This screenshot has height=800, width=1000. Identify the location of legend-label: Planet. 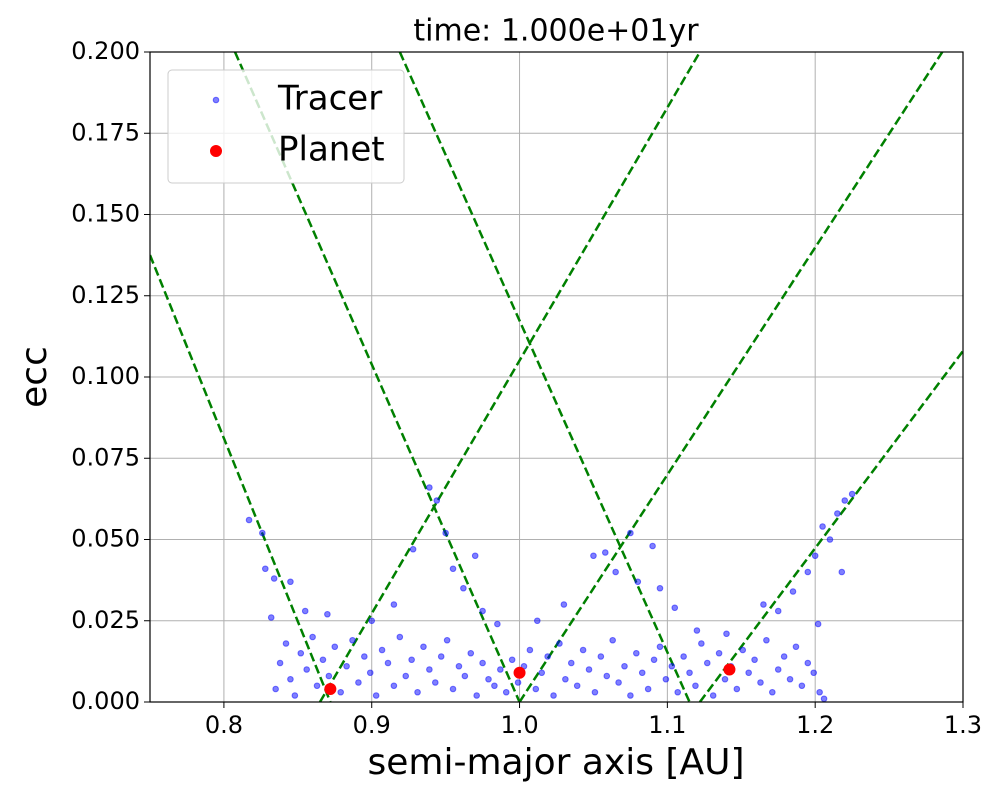
(331, 150).